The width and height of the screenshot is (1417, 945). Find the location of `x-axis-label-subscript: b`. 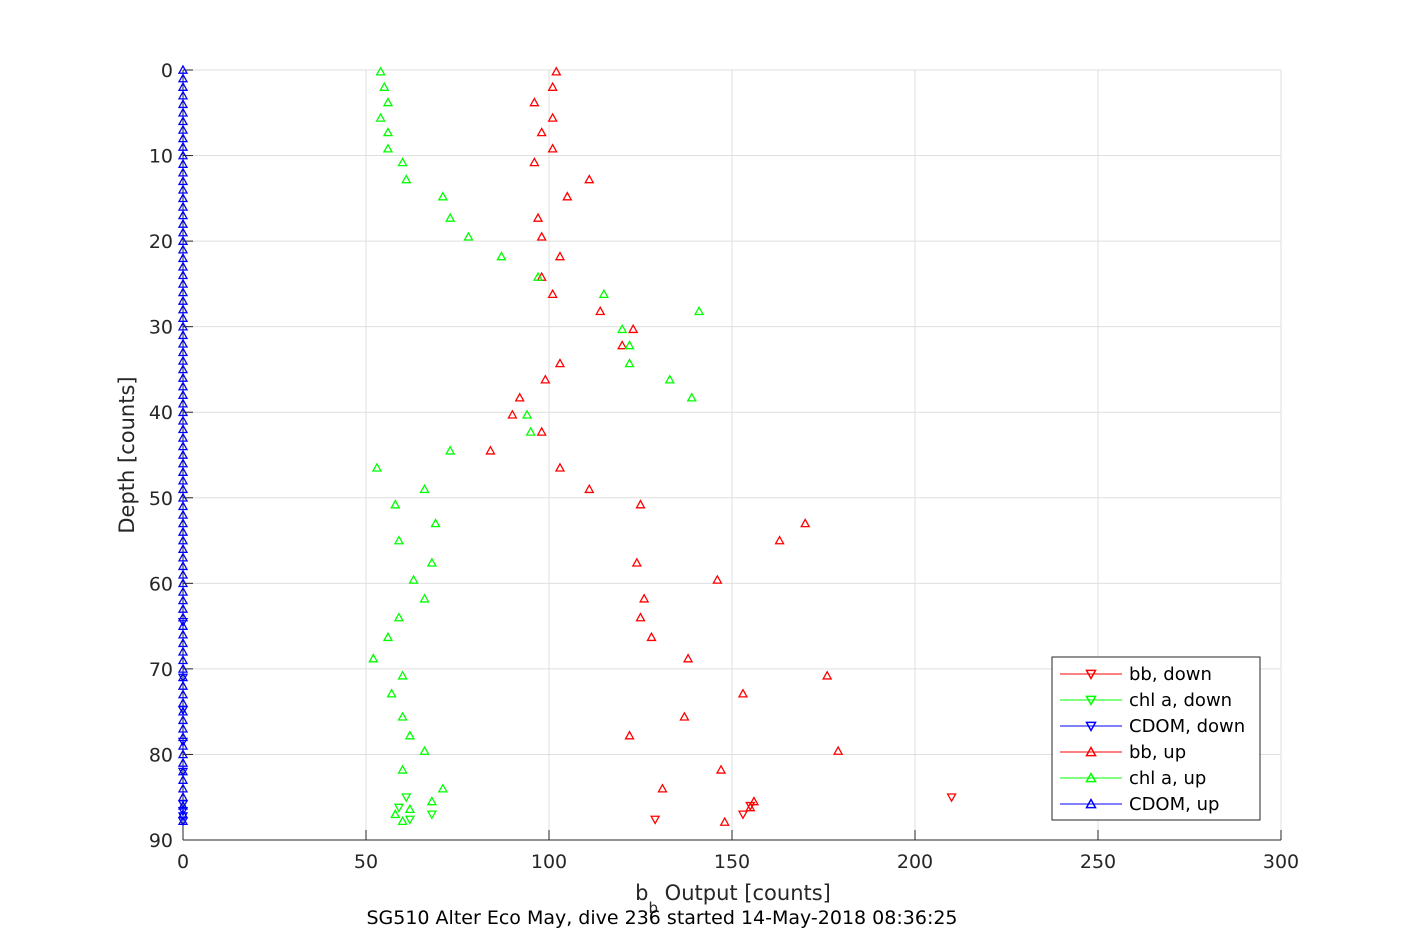

x-axis-label-subscript: b is located at coordinates (653, 908).